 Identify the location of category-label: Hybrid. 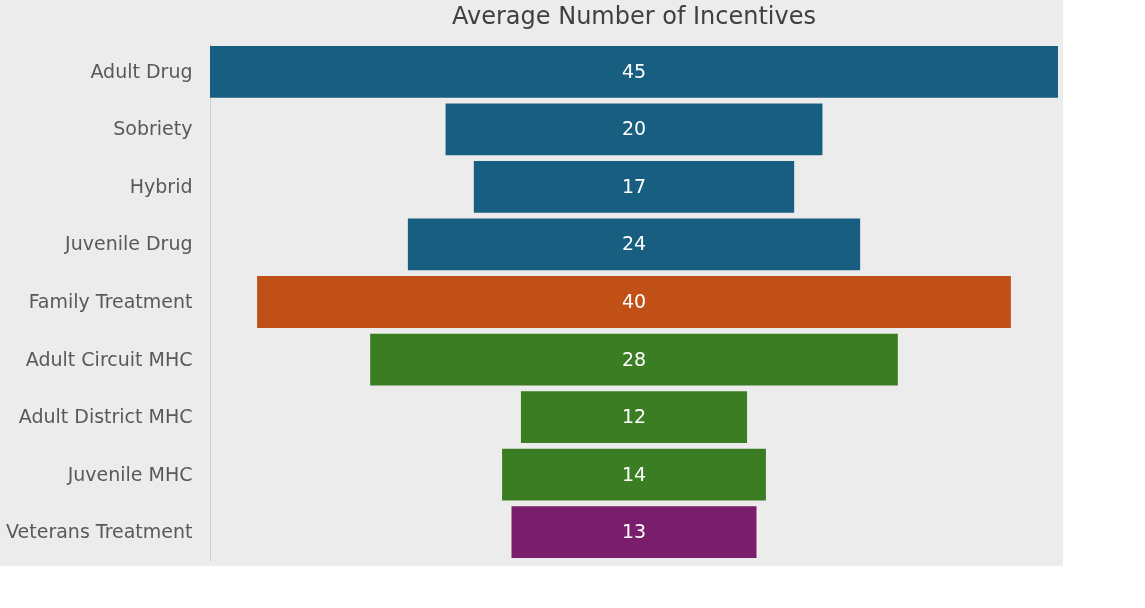
(161, 185).